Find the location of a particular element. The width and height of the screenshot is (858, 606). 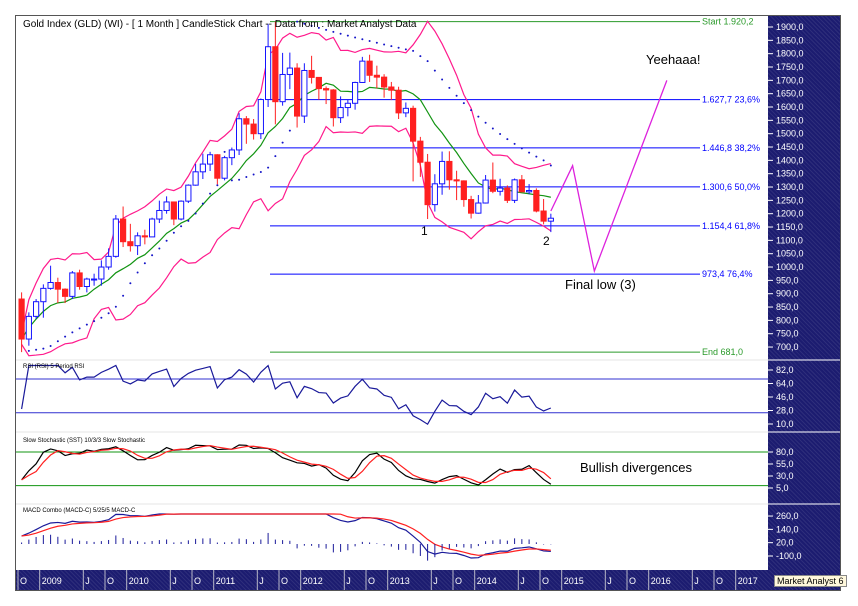

stochastic-axis-tick-label: 55,0 is located at coordinates (785, 464).